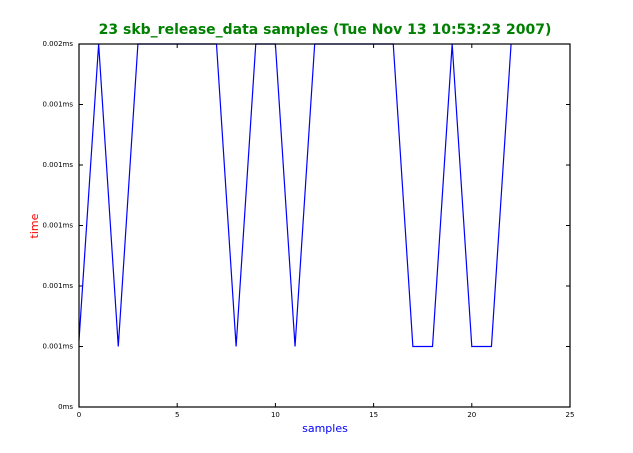  I want to click on x-tick-label: 0, so click(79, 415).